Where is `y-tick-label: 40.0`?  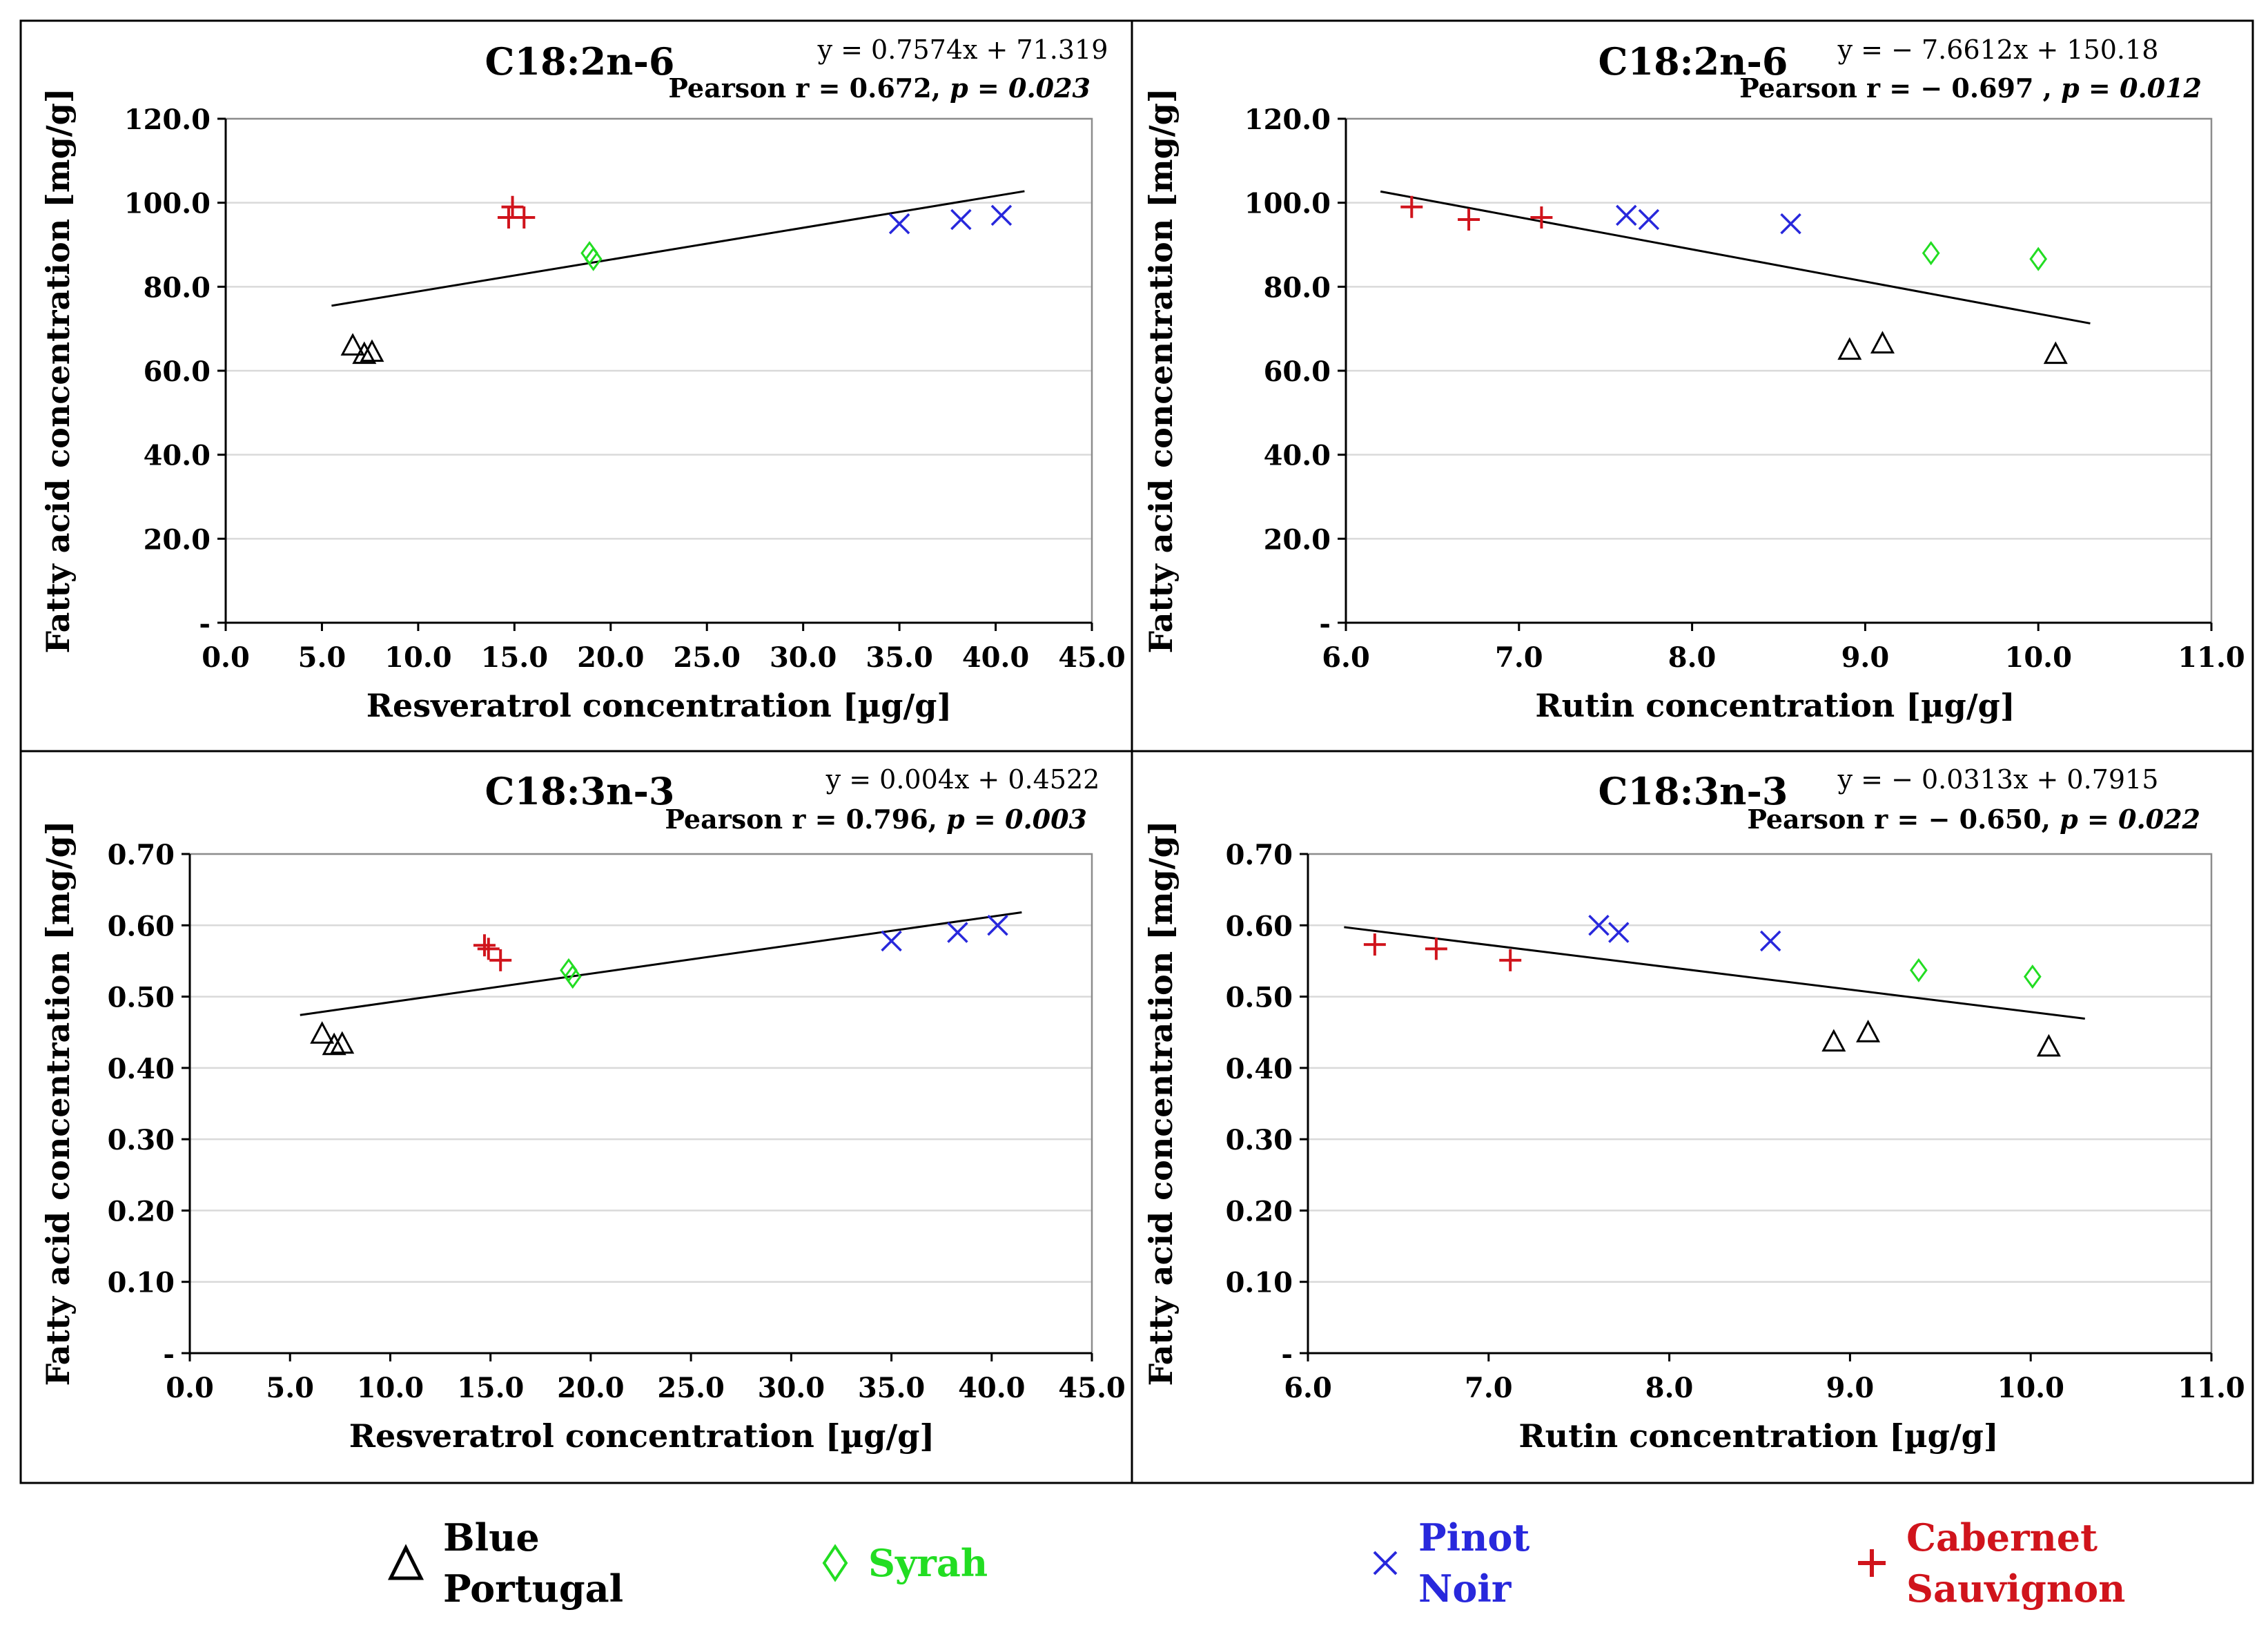
y-tick-label: 40.0 is located at coordinates (1297, 456).